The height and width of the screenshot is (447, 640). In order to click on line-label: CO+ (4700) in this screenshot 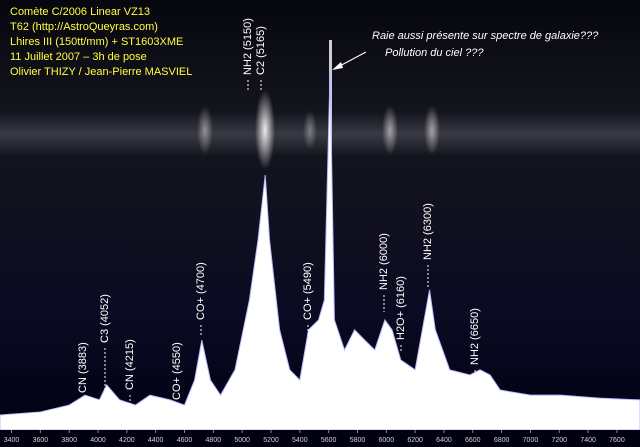, I will do `click(201, 291)`.